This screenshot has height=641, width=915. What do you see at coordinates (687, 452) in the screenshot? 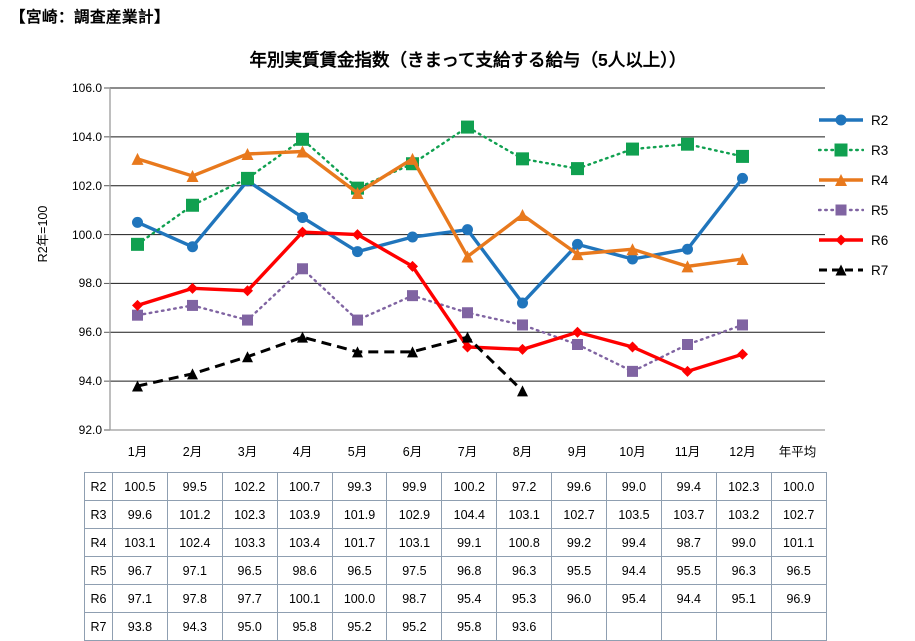
I see `x-tick-label: 11月` at bounding box center [687, 452].